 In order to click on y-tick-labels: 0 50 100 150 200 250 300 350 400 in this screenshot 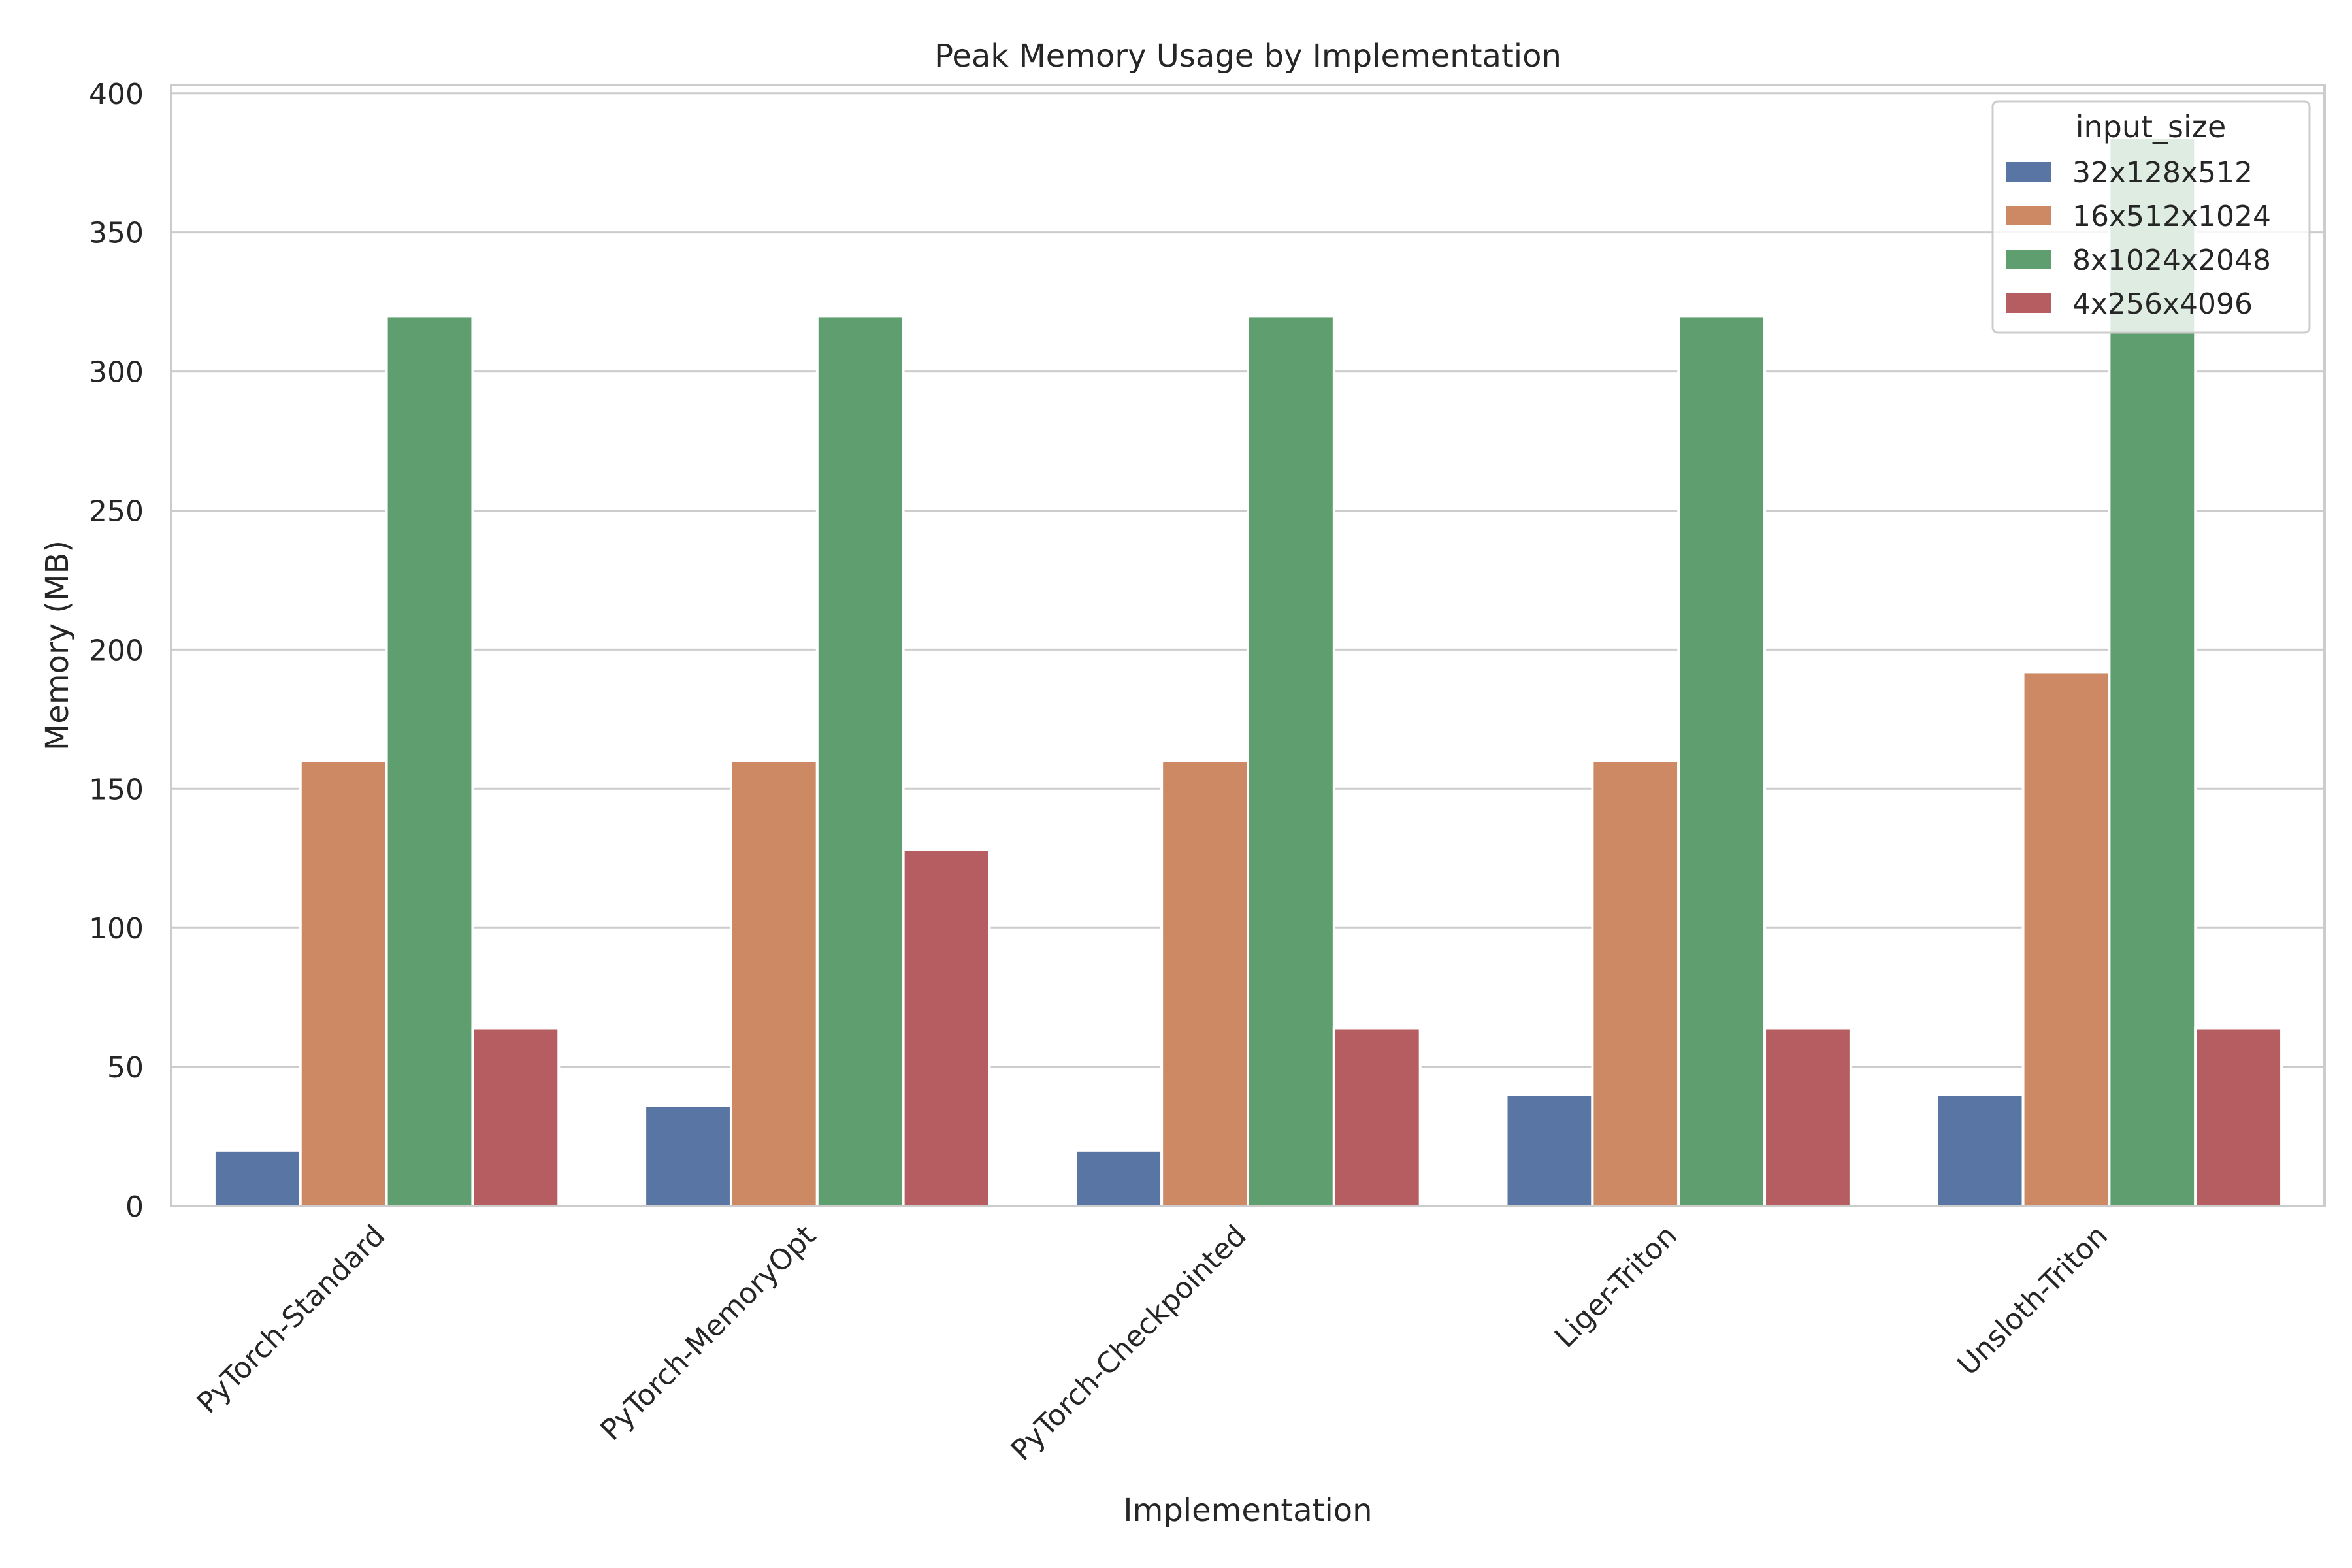, I will do `click(116, 651)`.